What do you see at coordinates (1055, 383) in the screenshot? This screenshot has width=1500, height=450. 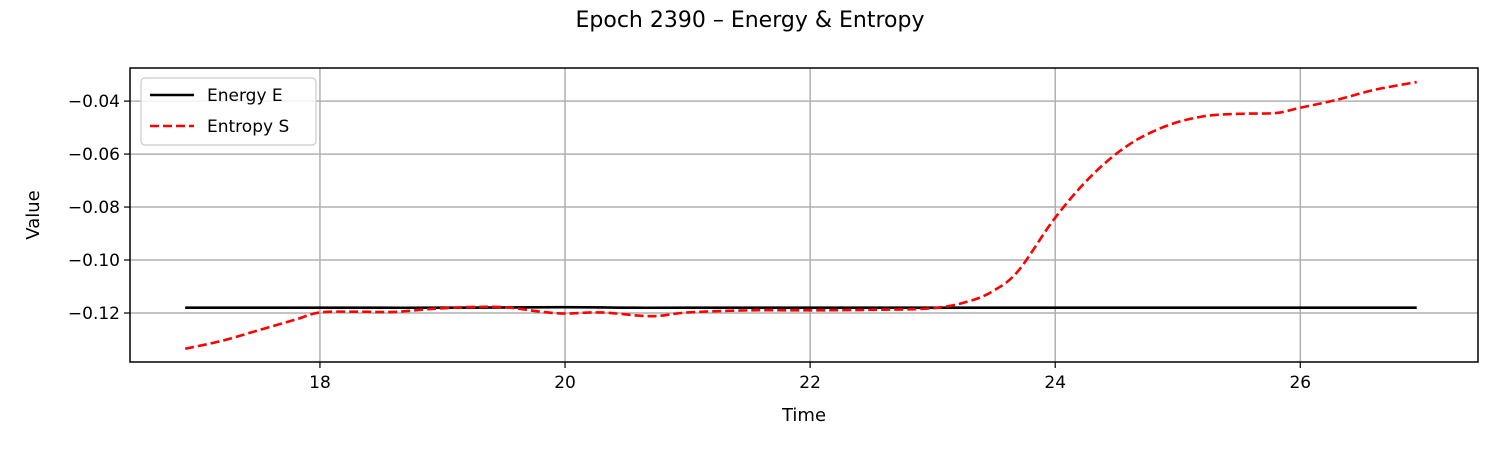 I see `x-tick-label: 24` at bounding box center [1055, 383].